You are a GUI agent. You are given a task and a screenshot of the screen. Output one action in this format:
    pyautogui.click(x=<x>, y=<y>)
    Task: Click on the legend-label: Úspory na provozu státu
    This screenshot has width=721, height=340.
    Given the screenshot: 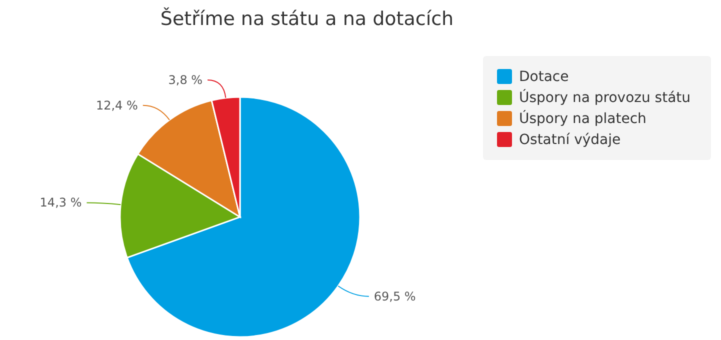 What is the action you would take?
    pyautogui.click(x=605, y=98)
    